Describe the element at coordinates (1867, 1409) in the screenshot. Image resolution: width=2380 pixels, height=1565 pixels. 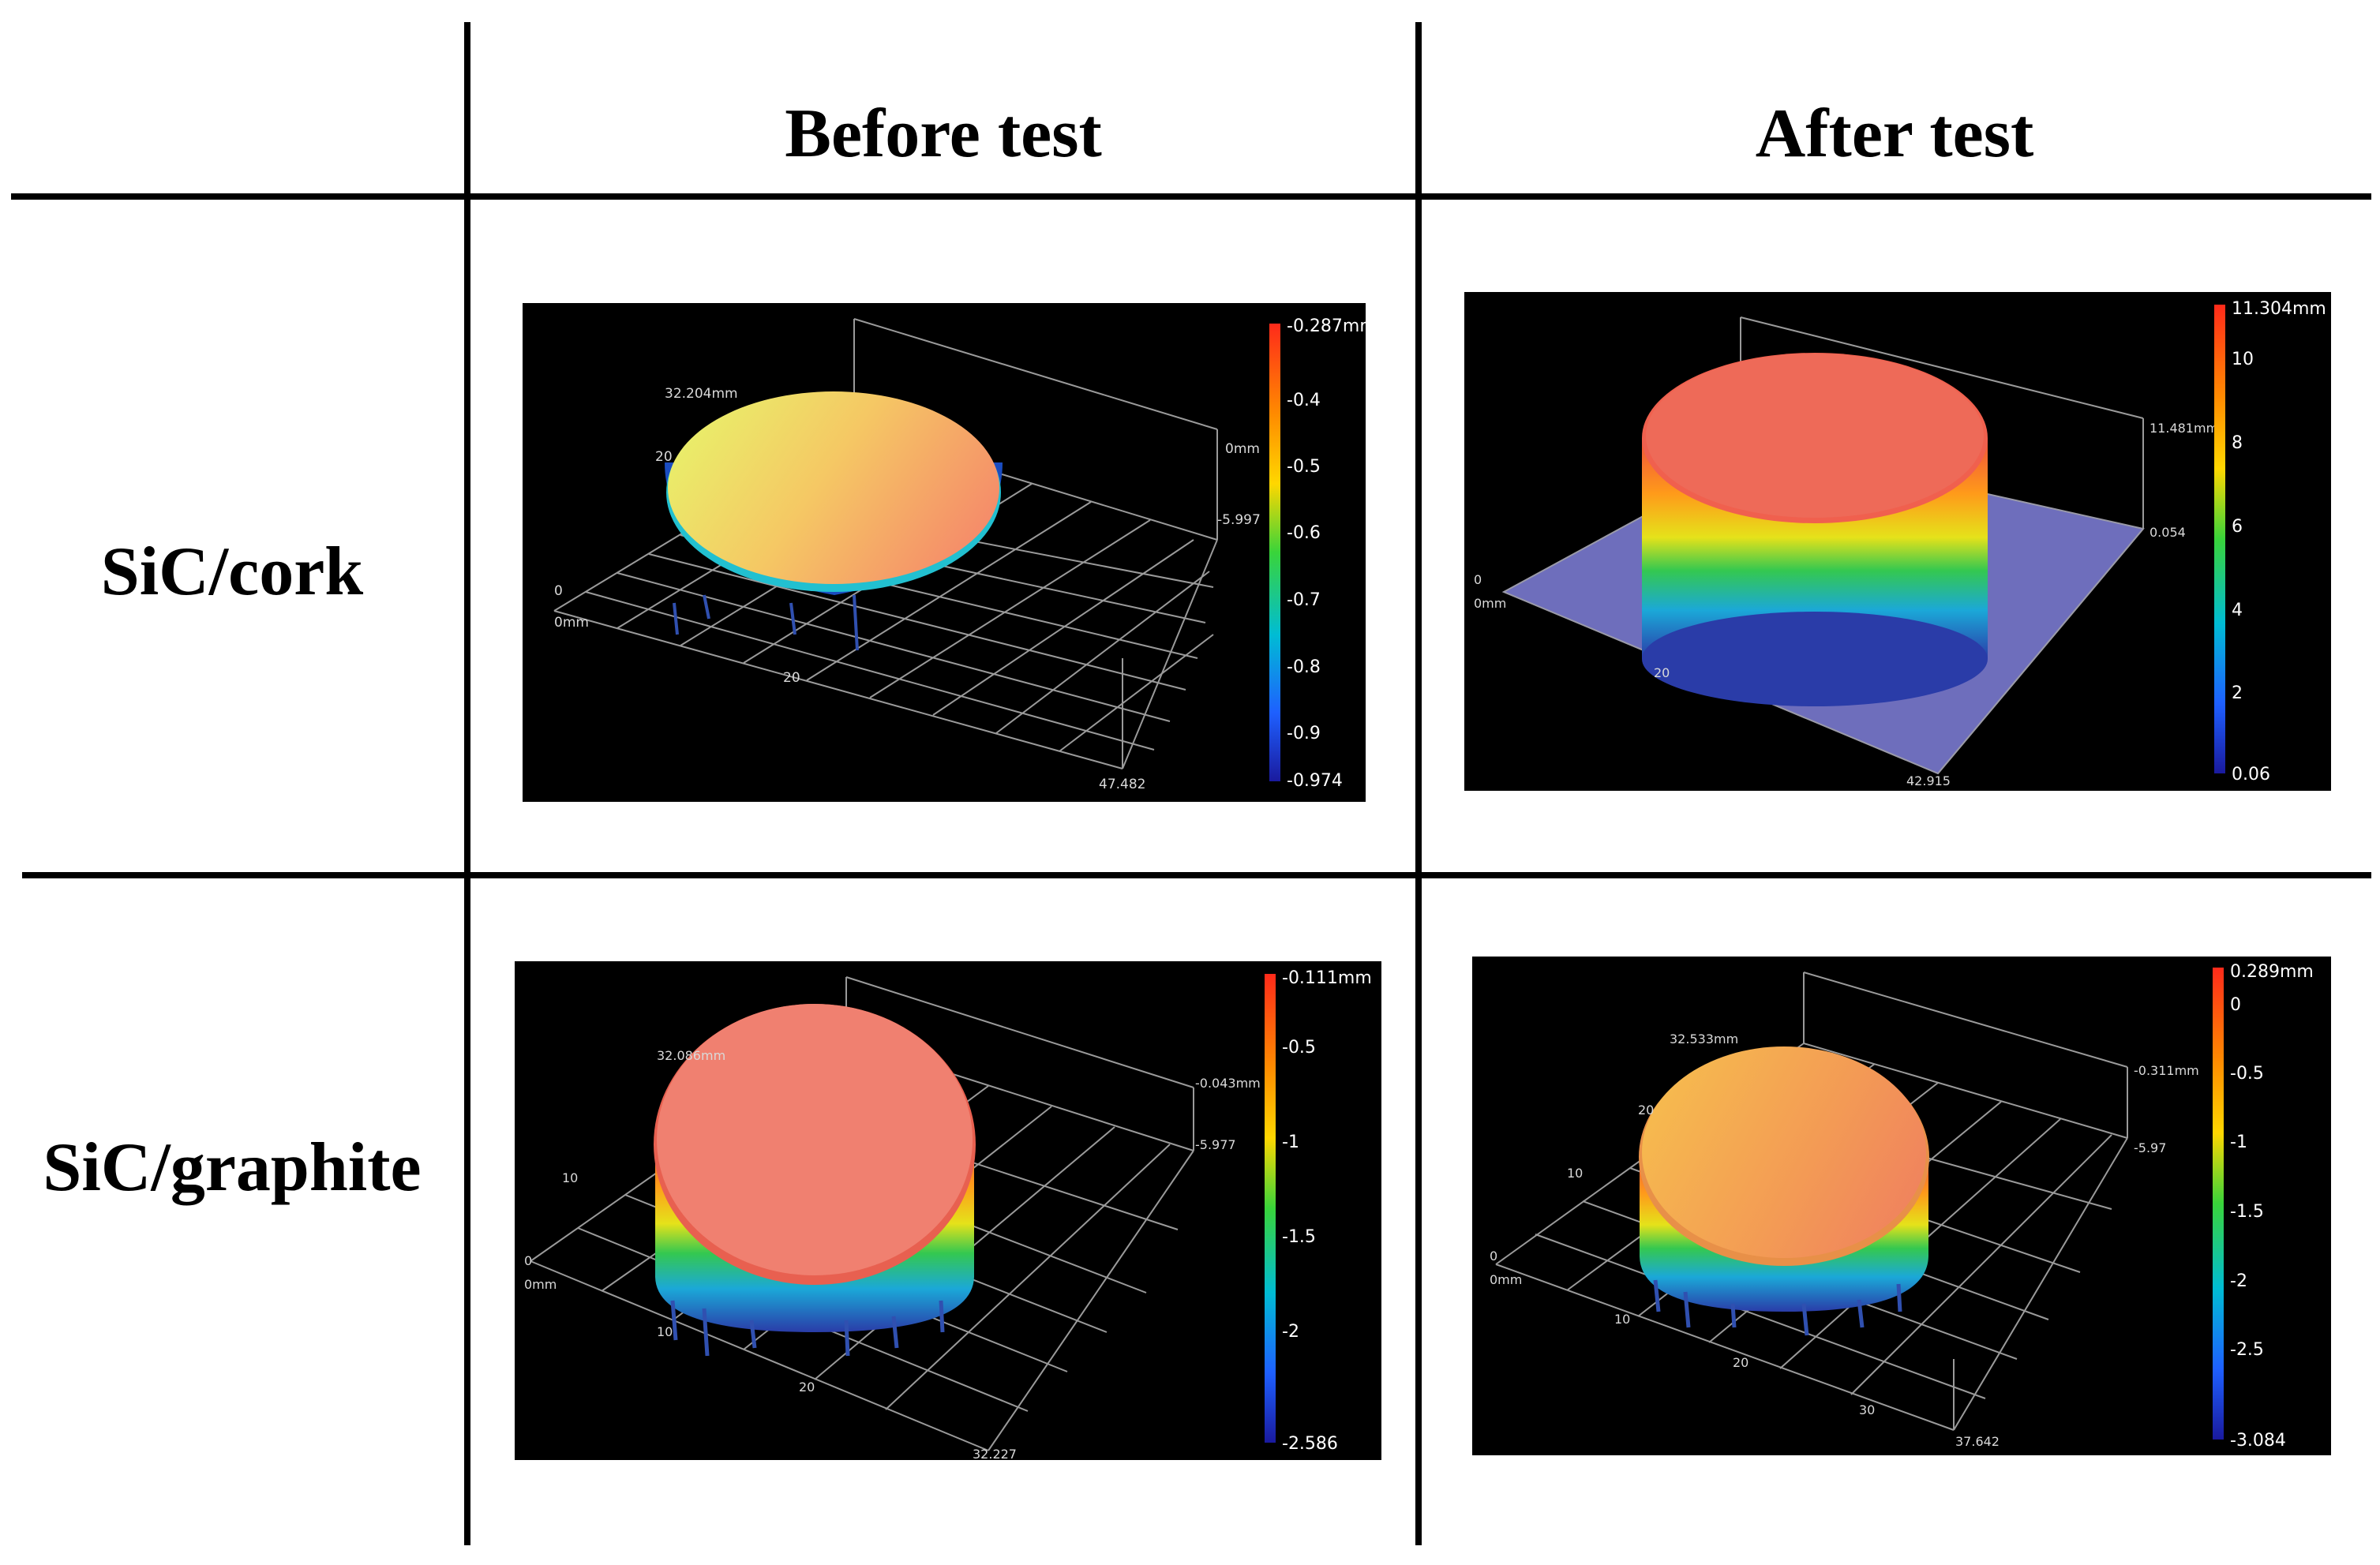
I see `axis-label-x3: 30` at that location.